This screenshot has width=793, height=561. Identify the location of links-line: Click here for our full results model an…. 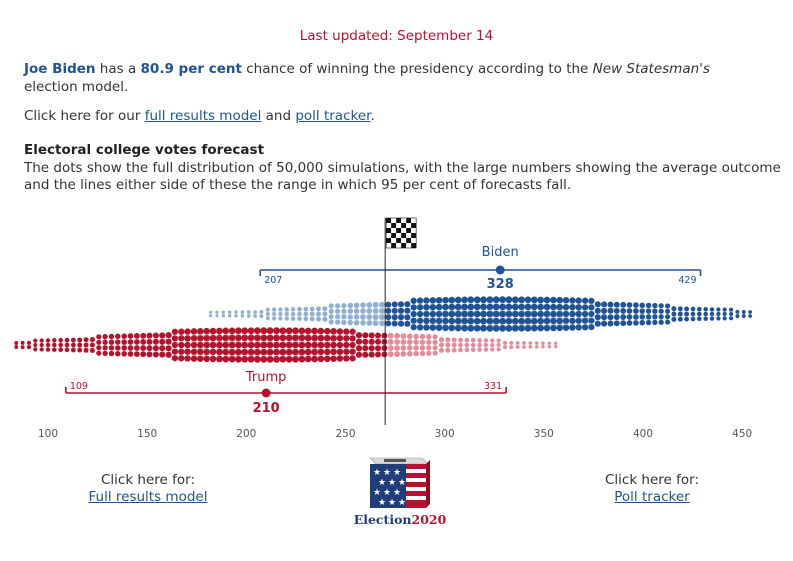
(199, 116).